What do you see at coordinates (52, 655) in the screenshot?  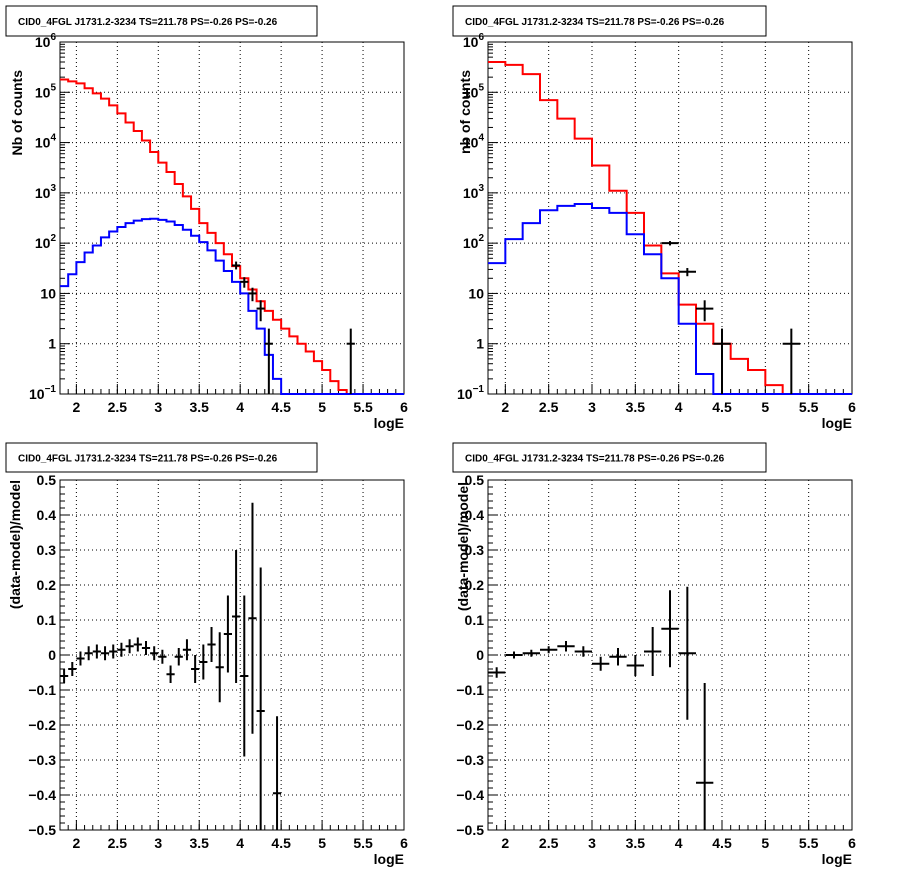 I see `y-tick-label: 0` at bounding box center [52, 655].